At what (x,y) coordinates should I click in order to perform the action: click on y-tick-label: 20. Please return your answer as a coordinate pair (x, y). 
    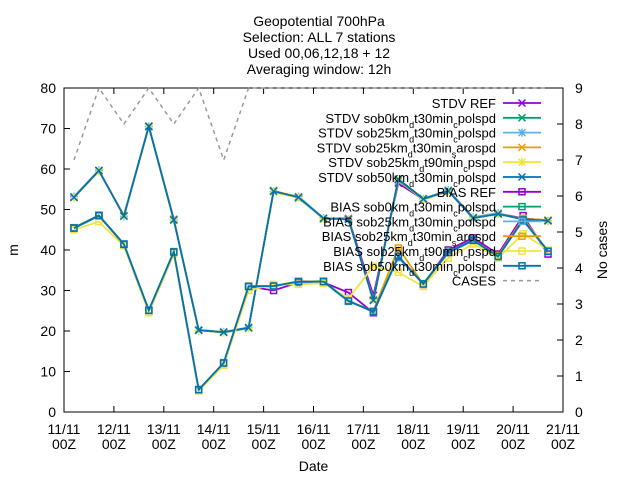
    Looking at the image, I should click on (48, 331).